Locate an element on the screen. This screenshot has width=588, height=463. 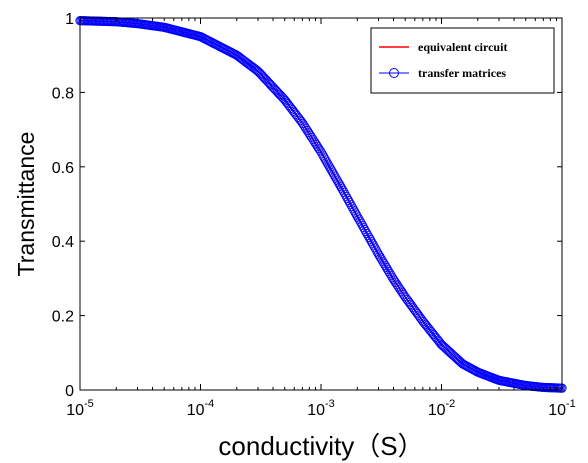
legend-marker-transfer-matrices is located at coordinates (394, 73).